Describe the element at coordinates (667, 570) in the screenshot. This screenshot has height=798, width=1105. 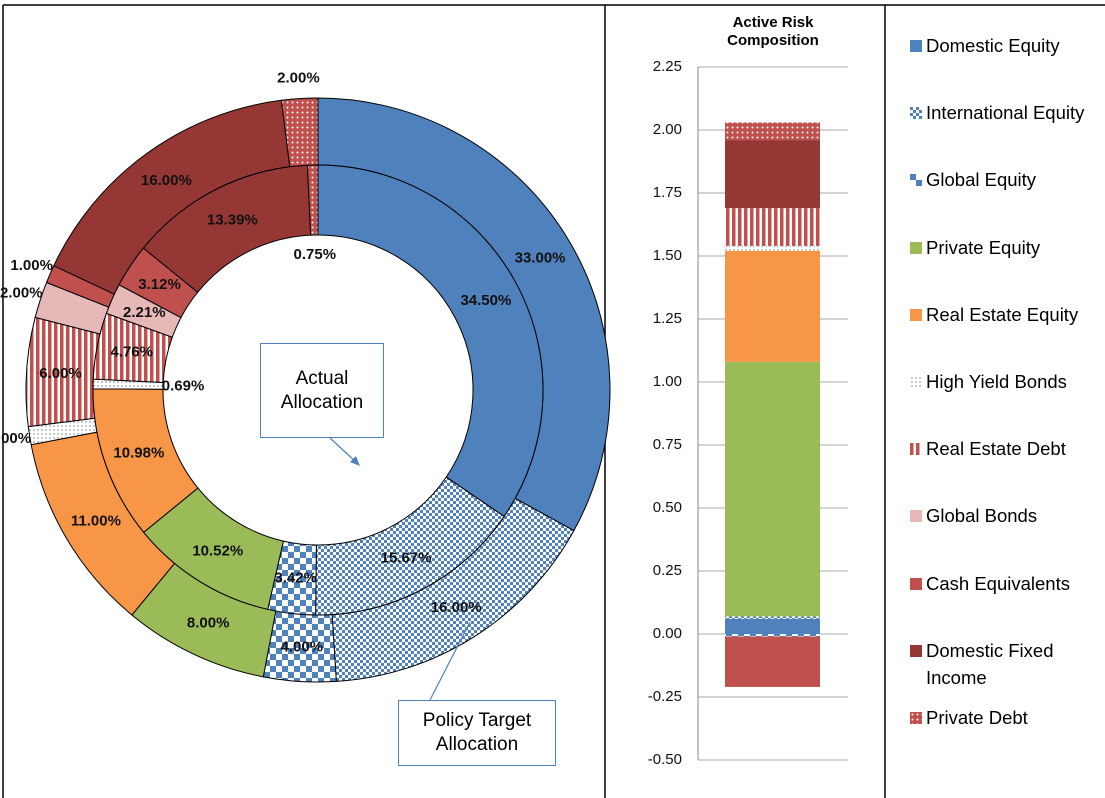
I see `y-tick-label: 0.25` at that location.